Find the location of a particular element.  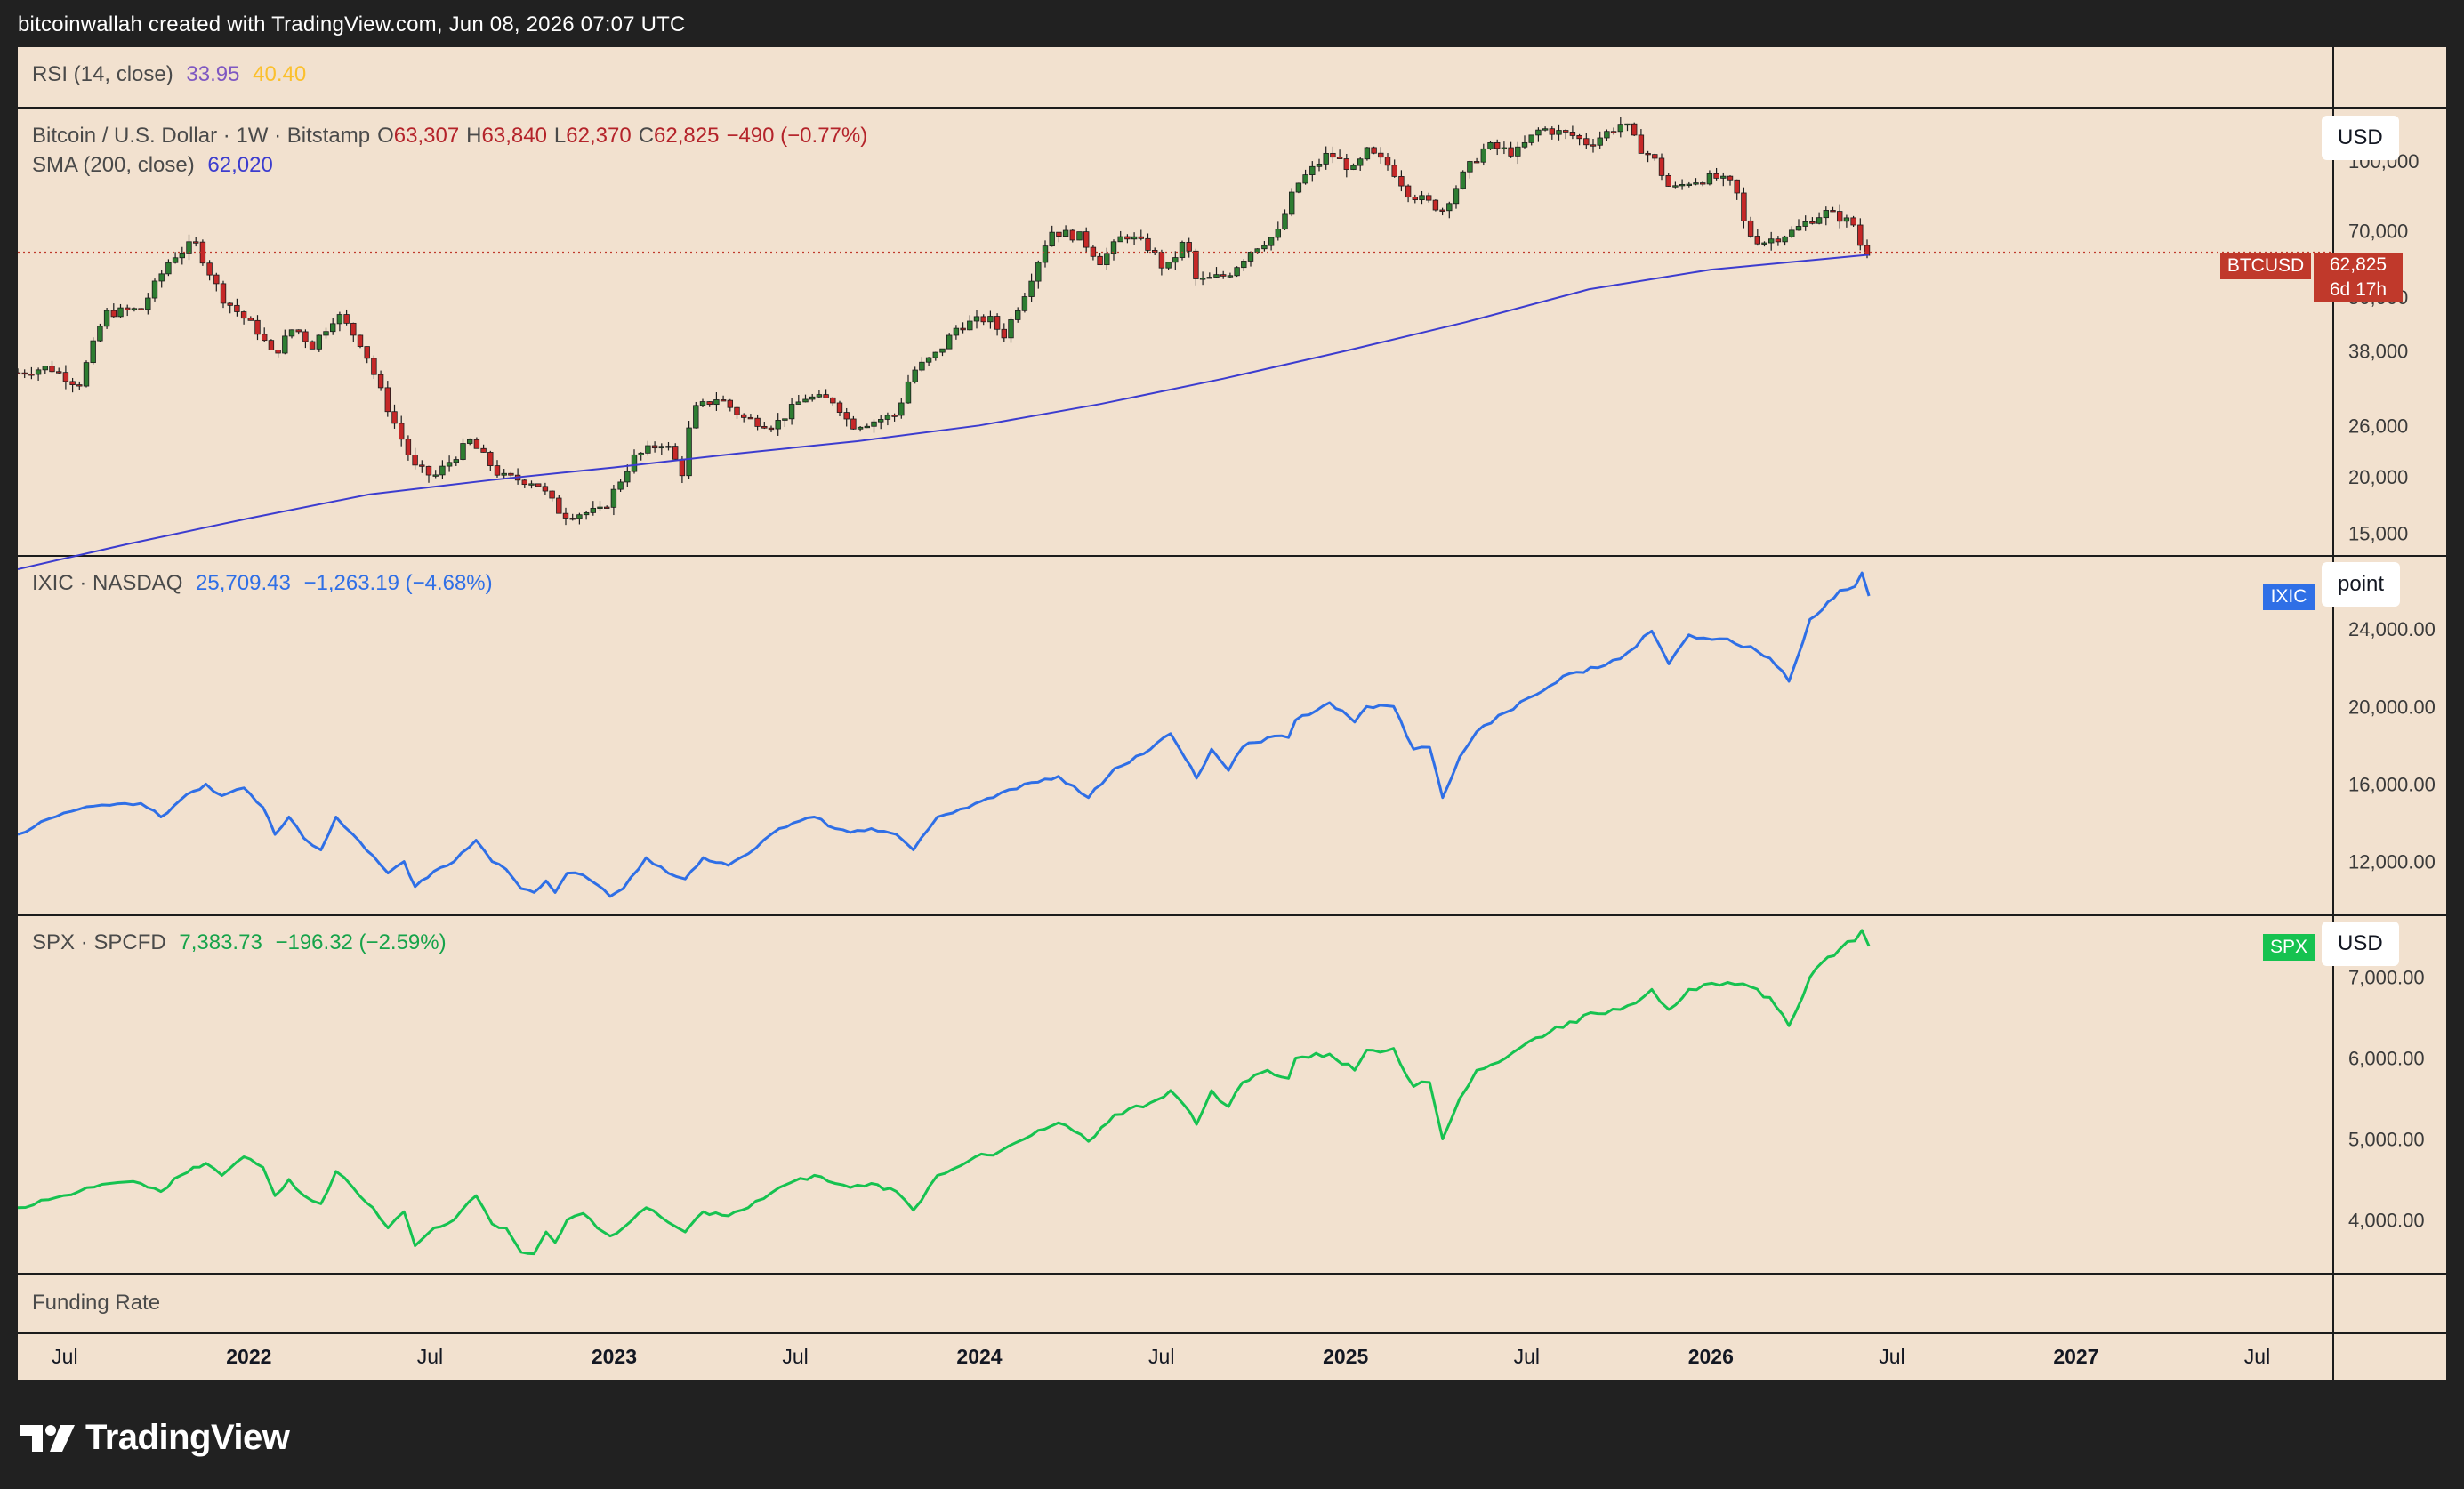

ixic-price-tick: 12,000.00 is located at coordinates (2392, 862).